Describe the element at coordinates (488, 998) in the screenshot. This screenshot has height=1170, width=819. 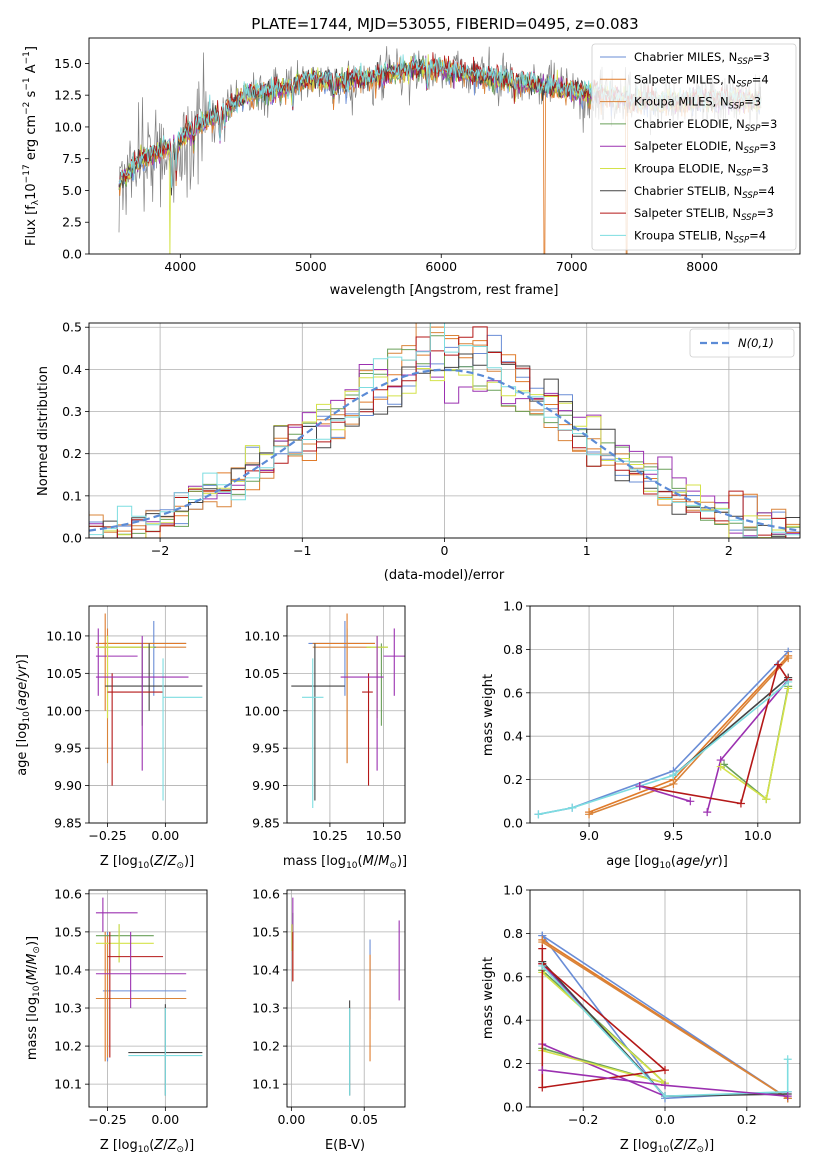
I see `mw-z-ylabel: mass weight` at that location.